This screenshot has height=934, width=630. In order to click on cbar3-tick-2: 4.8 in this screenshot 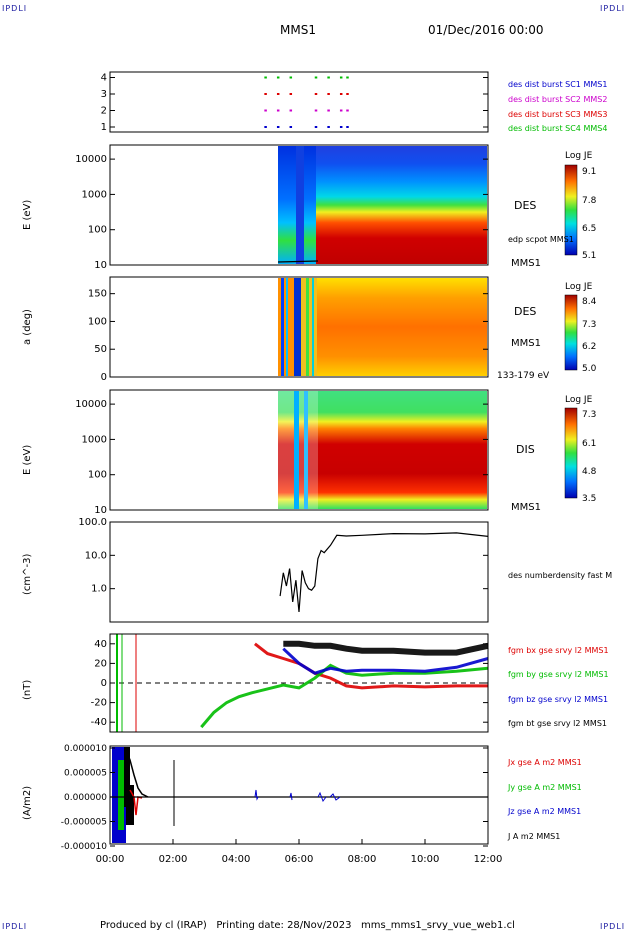, I will do `click(589, 472)`.